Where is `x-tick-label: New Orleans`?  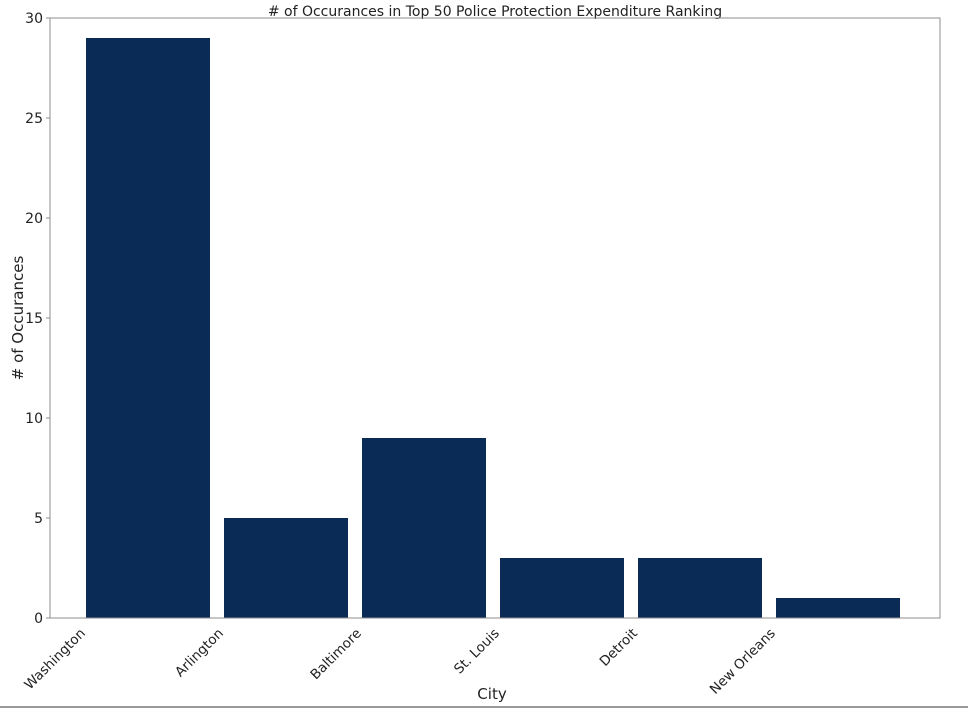 x-tick-label: New Orleans is located at coordinates (743, 662).